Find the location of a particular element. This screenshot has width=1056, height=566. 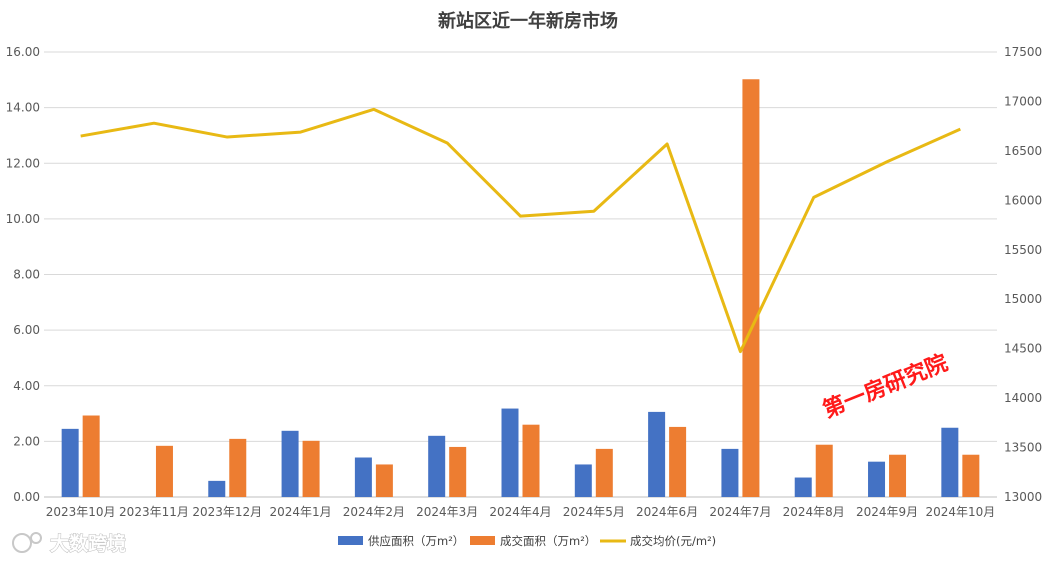

left-axis-ticks: 0.00 2.00 4.00 6.00 8.00 10.00 12.00 14.00 16.00 is located at coordinates (23, 274).